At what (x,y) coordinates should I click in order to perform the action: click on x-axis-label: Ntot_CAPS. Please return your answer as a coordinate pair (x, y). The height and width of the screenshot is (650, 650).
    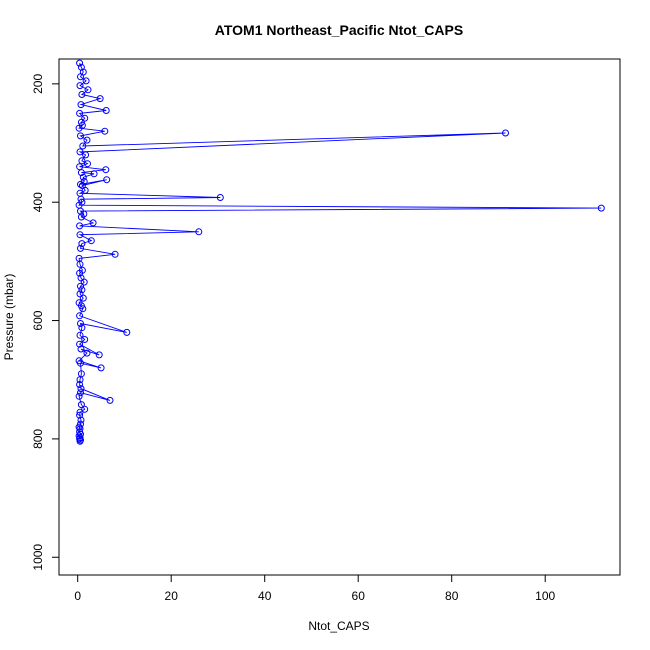
    Looking at the image, I should click on (338, 626).